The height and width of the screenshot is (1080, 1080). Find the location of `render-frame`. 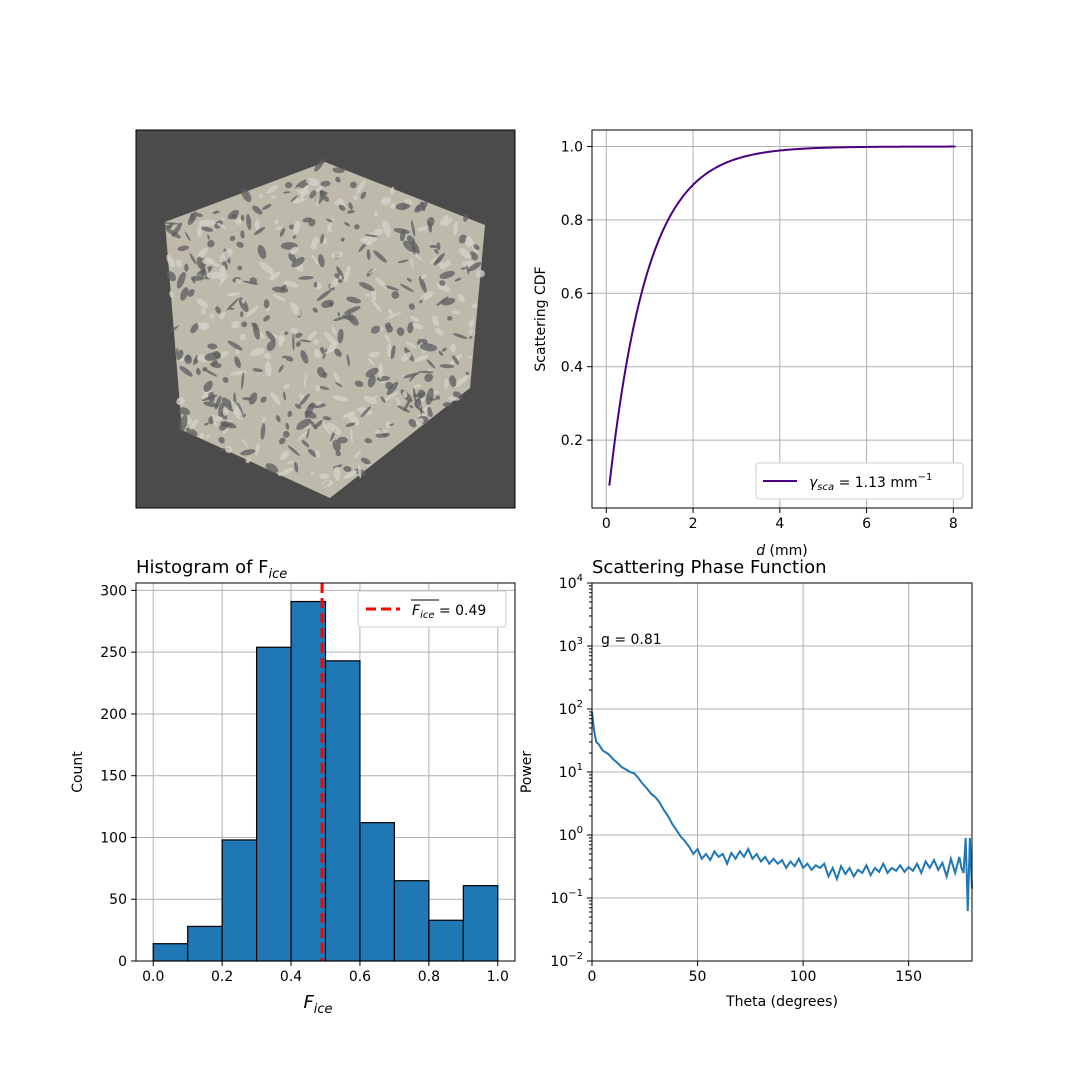

render-frame is located at coordinates (325, 319).